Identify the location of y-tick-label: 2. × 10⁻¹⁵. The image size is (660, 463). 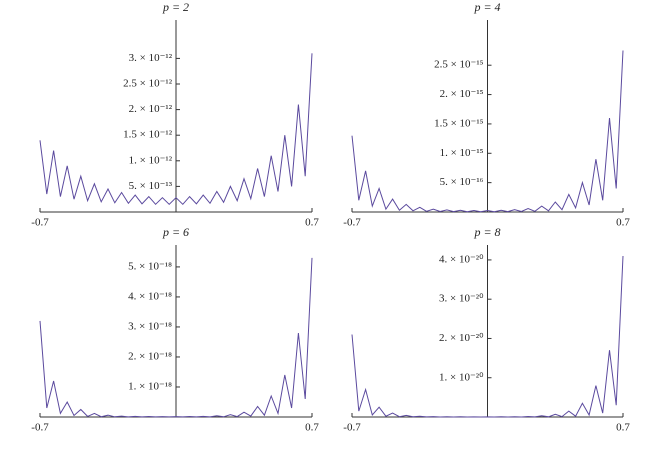
(462, 94).